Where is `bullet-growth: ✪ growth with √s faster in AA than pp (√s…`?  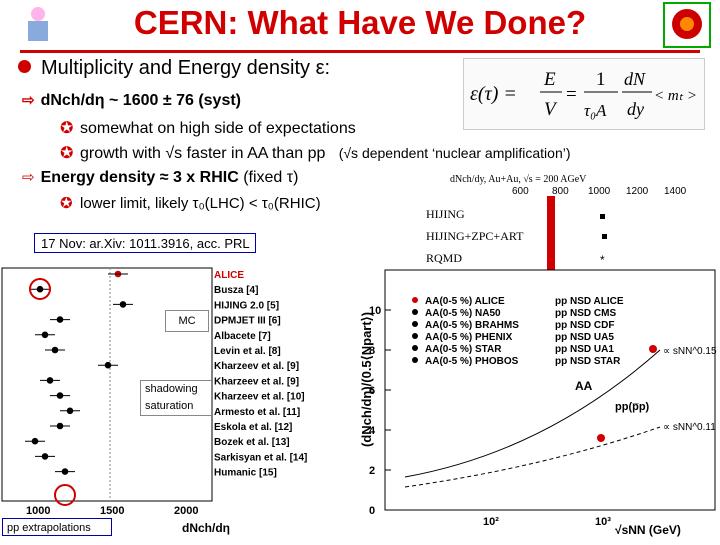
bullet-growth: ✪ growth with √s faster in AA than pp (√s… is located at coordinates (315, 153).